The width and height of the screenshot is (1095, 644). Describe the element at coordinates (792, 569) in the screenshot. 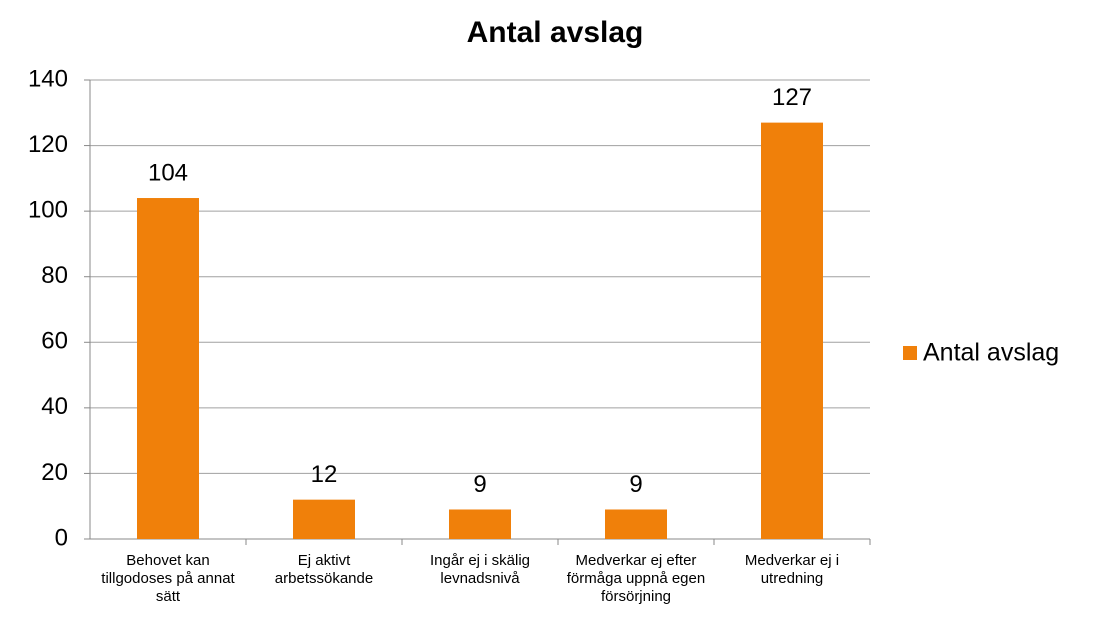

I see `x-tick-label: Medverkar ej i utredning` at that location.